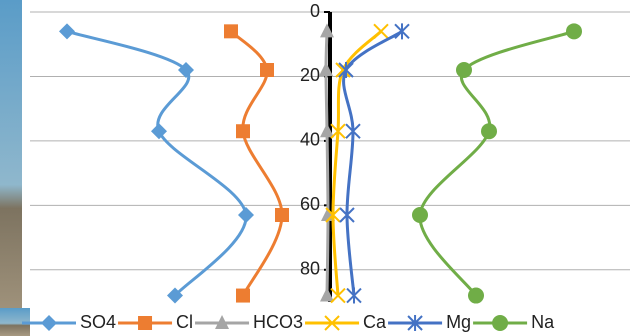 The image size is (638, 336). I want to click on legend-label: Ca, so click(375, 322).